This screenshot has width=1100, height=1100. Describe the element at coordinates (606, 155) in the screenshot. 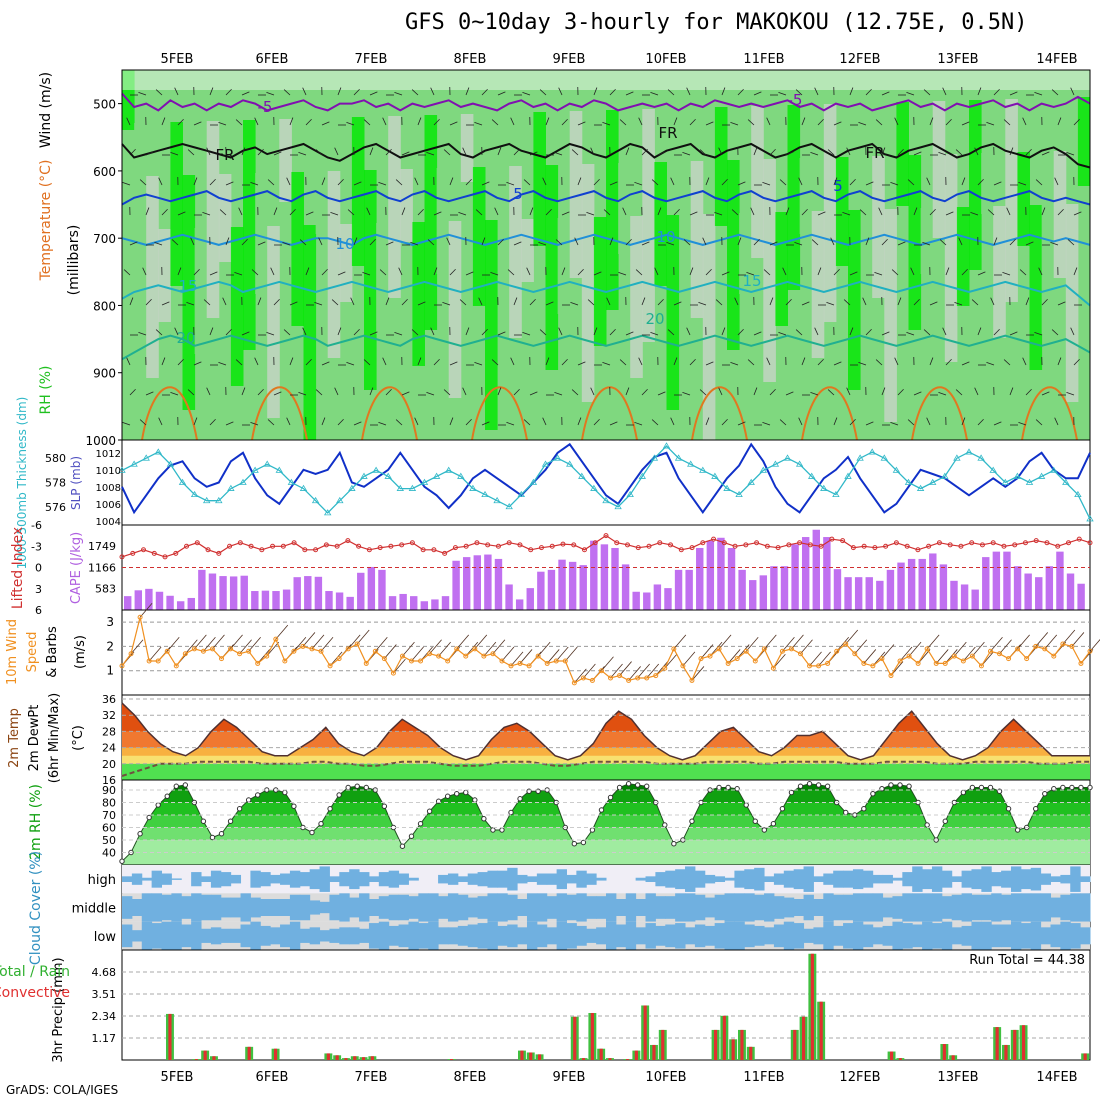

I see `isotherm-line` at that location.